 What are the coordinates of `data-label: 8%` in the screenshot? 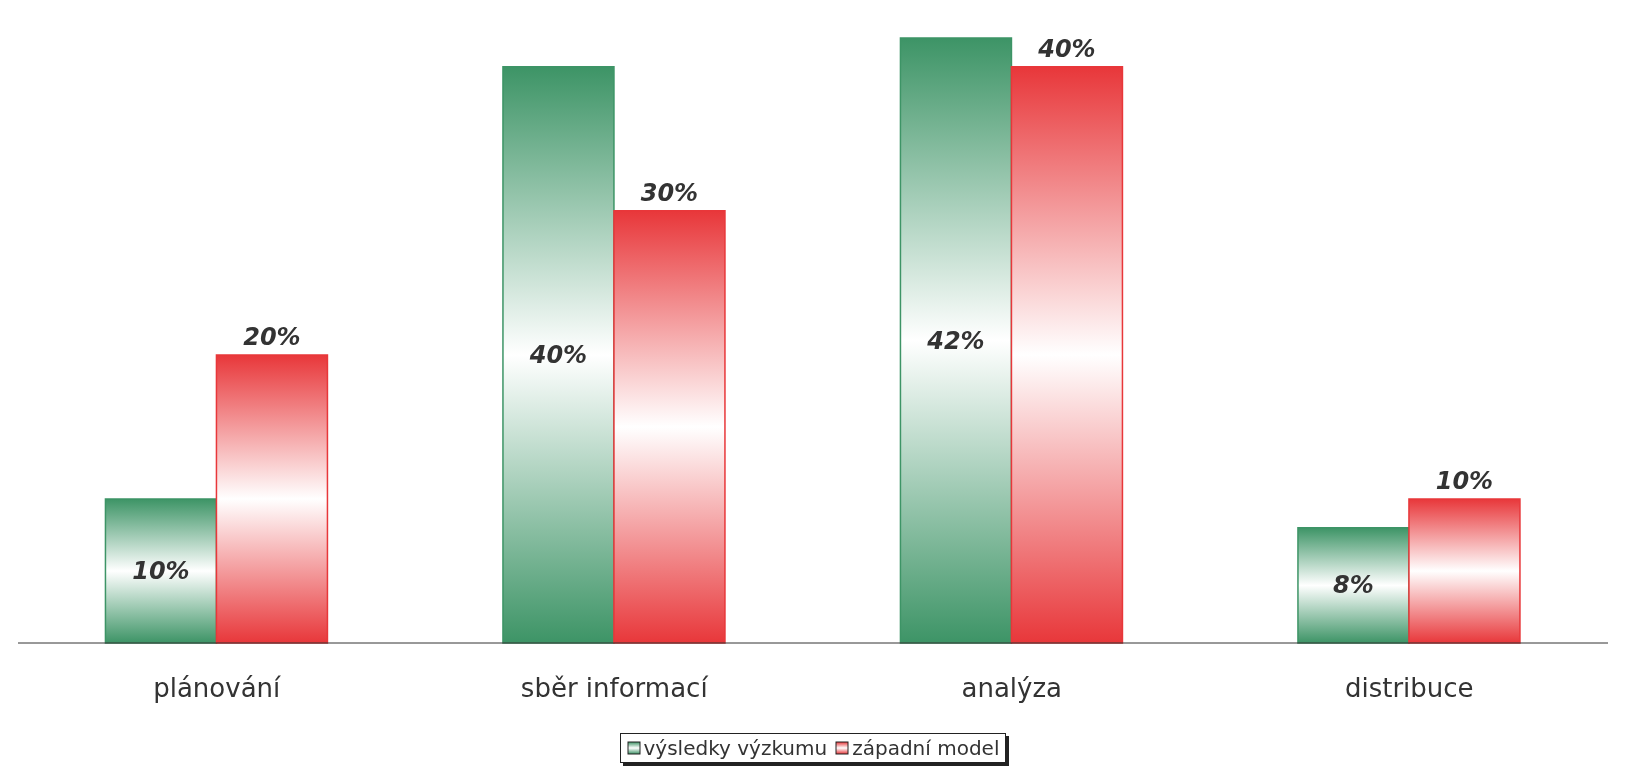 It's located at (1353, 585).